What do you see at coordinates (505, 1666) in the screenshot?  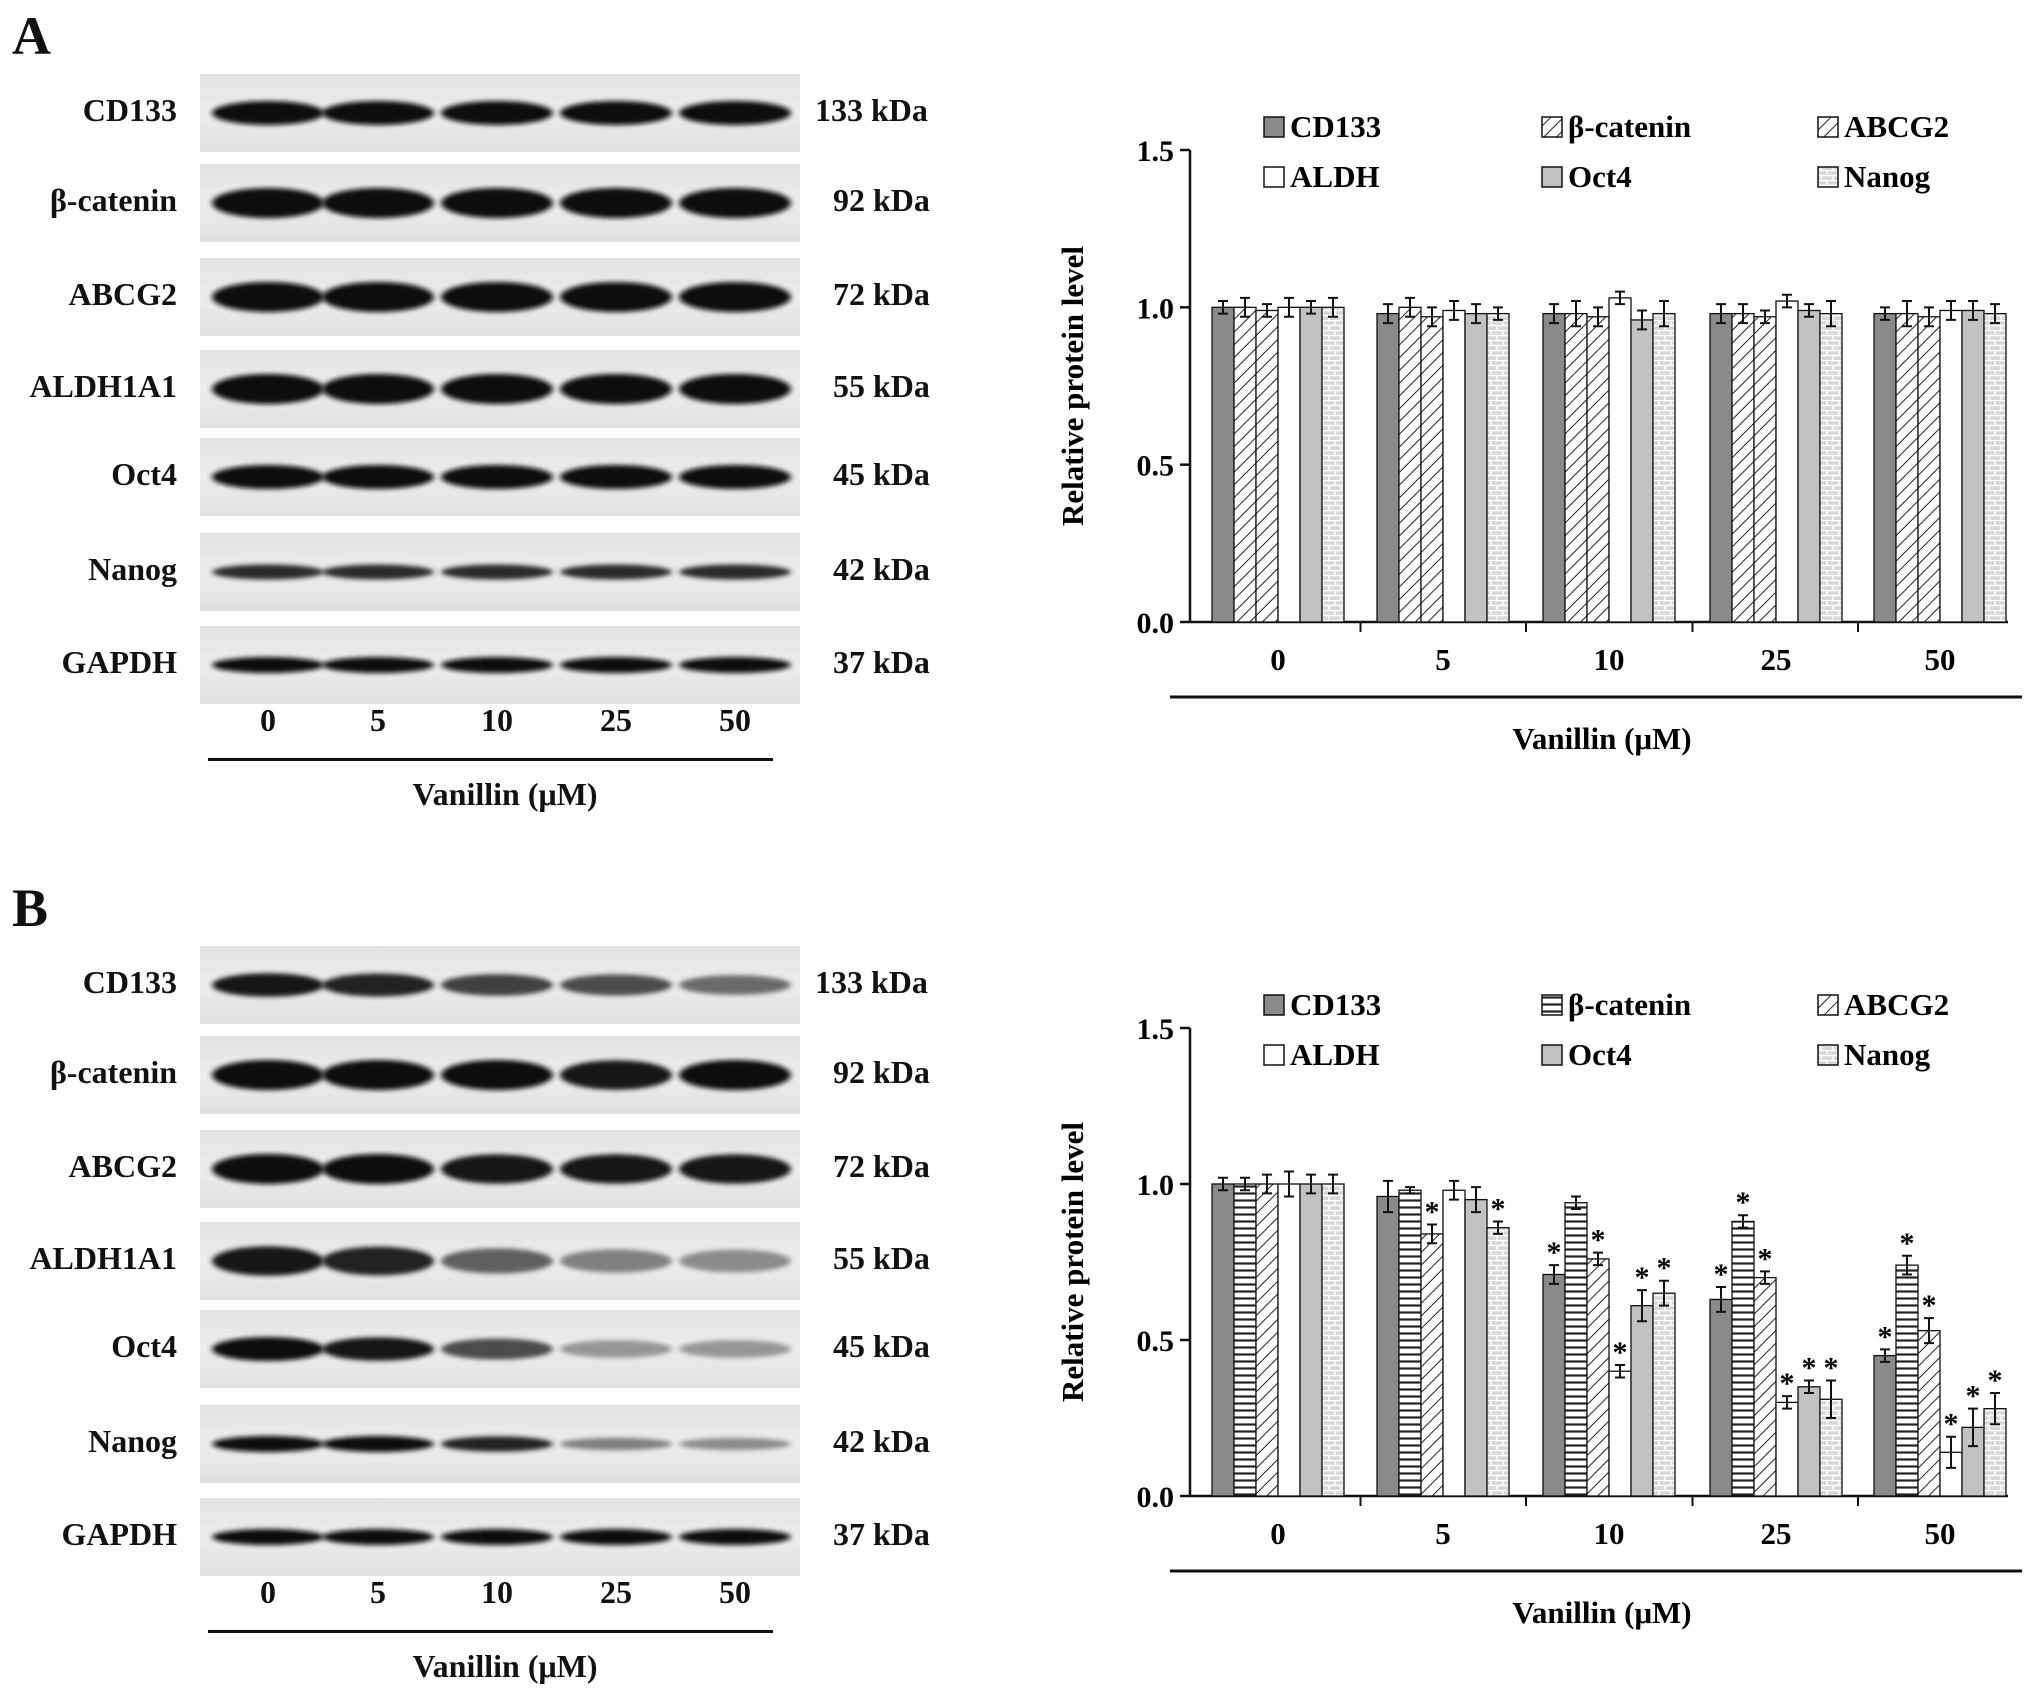 I see `blot-xlabel: Vanillin (μM)` at bounding box center [505, 1666].